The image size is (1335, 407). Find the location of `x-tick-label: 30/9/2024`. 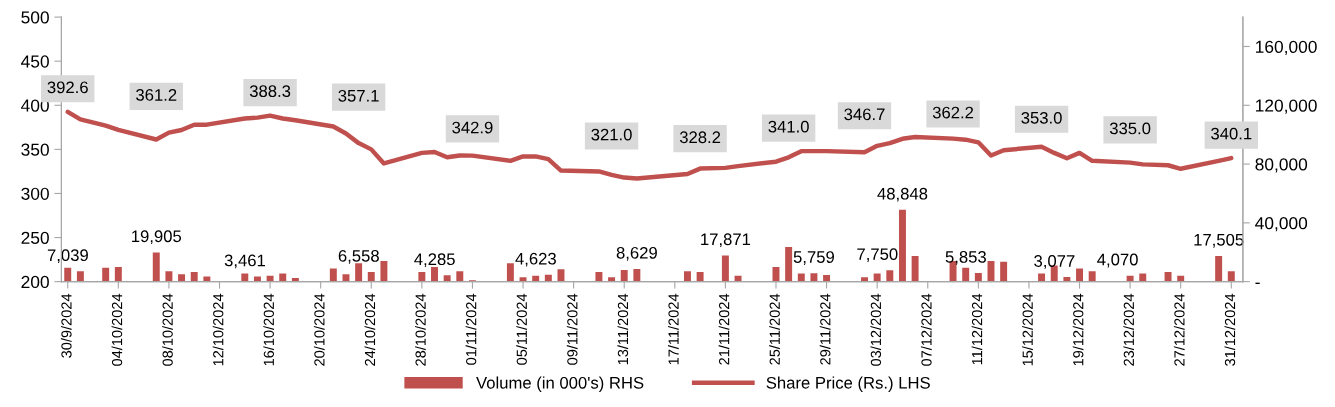

x-tick-label: 30/9/2024 is located at coordinates (66, 325).